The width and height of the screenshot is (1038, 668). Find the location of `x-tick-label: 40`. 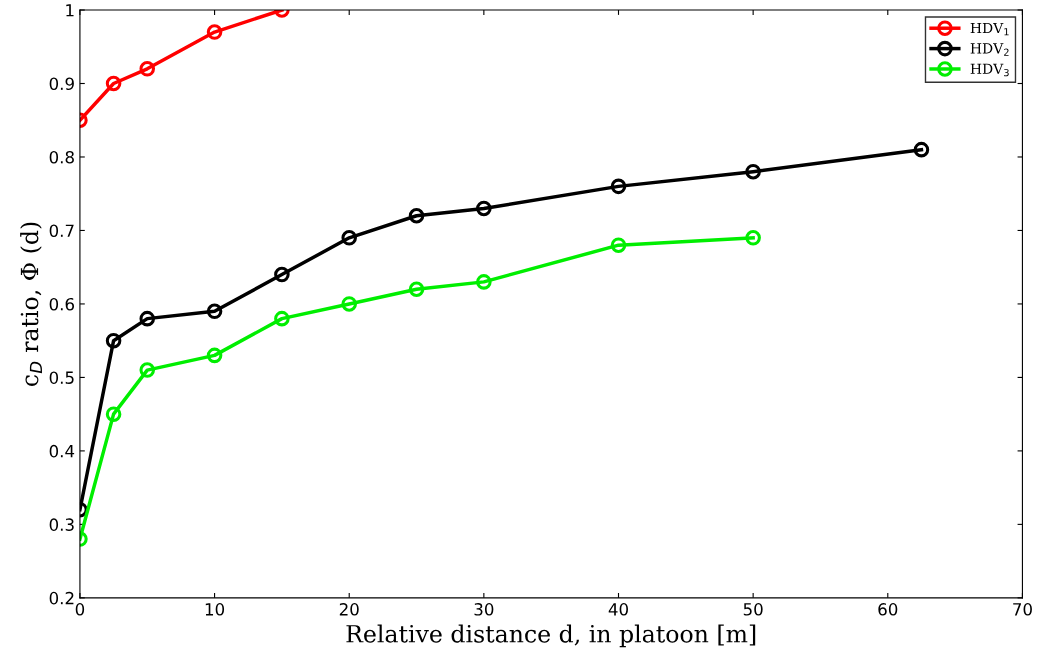

x-tick-label: 40 is located at coordinates (618, 609).